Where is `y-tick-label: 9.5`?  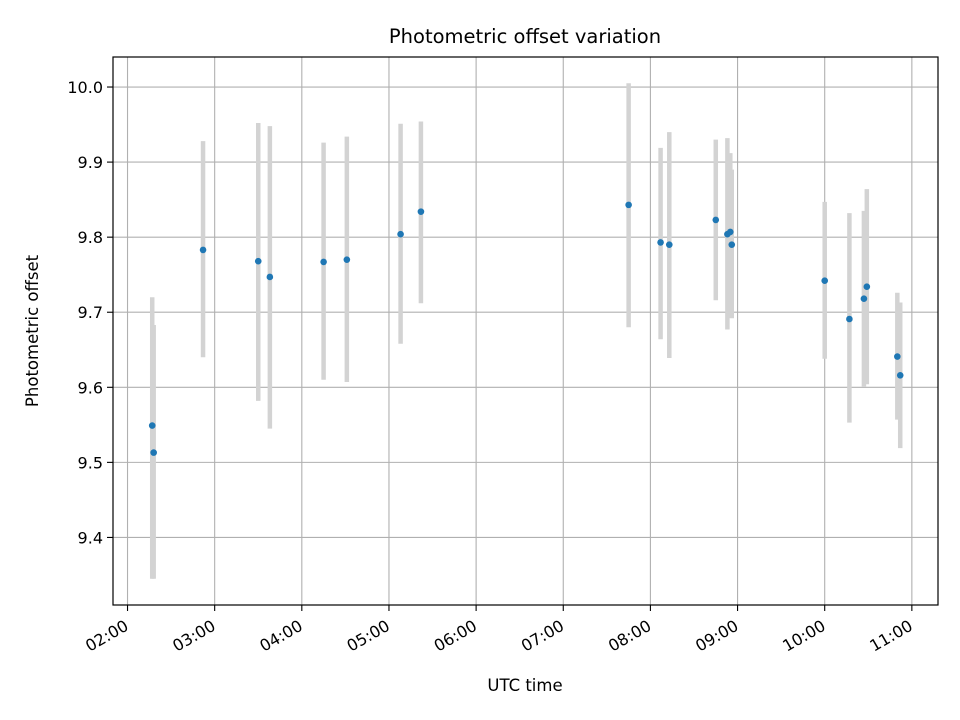
y-tick-label: 9.5 is located at coordinates (90, 462).